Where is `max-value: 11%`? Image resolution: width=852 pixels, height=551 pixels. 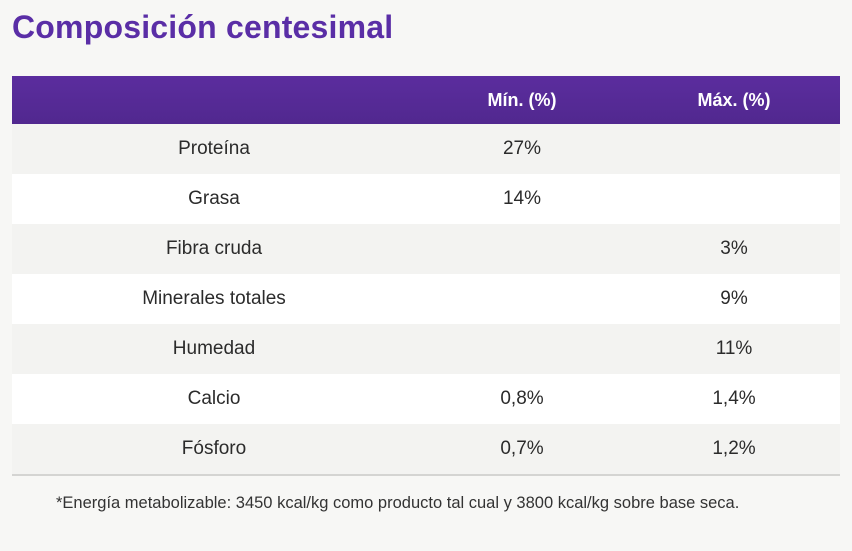
max-value: 11% is located at coordinates (734, 348).